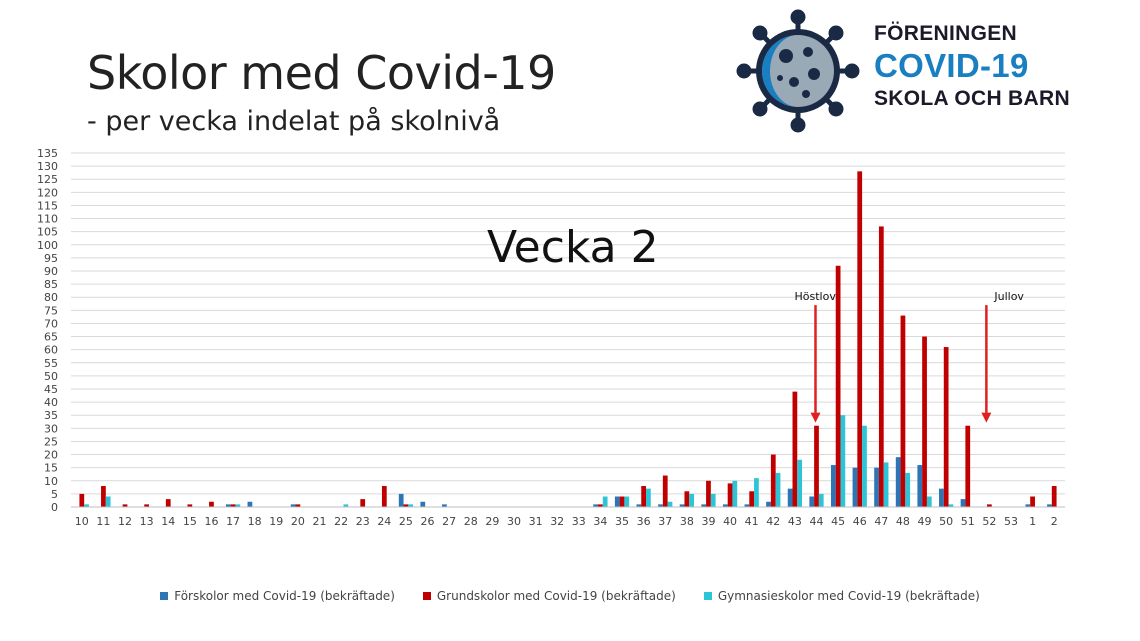 The width and height of the screenshot is (1140, 641). I want to click on y-tick-label: 120, so click(47, 192).